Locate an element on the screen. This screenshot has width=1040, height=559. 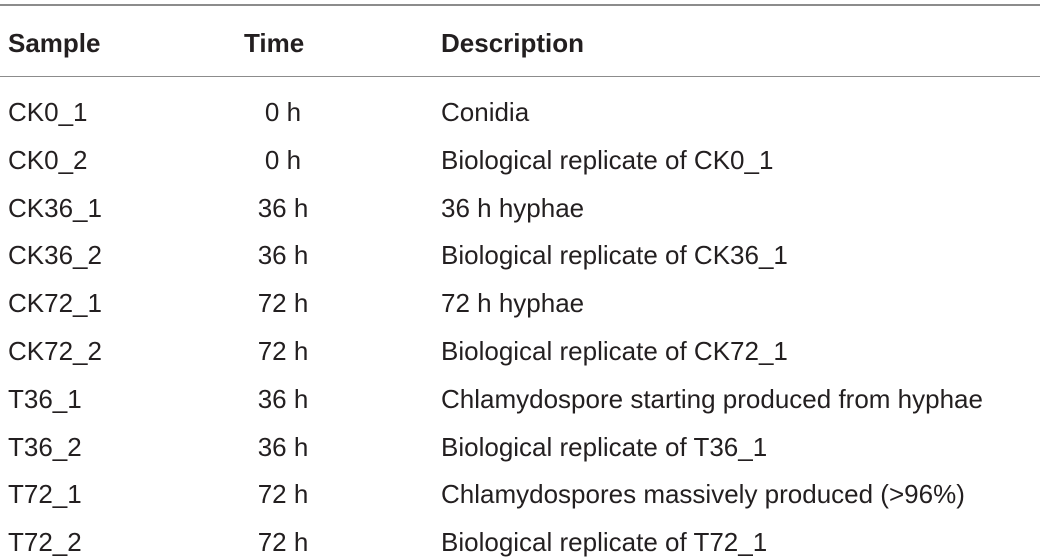
header-time: Time is located at coordinates (274, 43).